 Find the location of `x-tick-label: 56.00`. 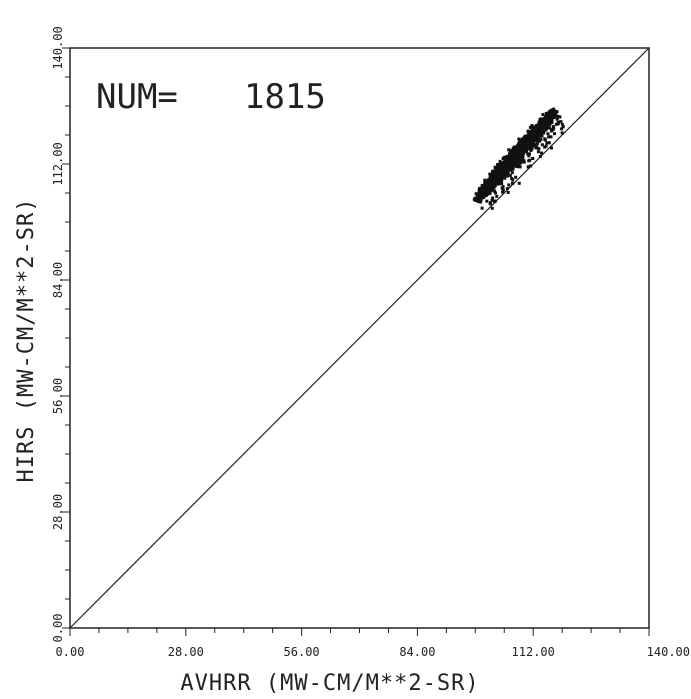

x-tick-label: 56.00 is located at coordinates (302, 652).